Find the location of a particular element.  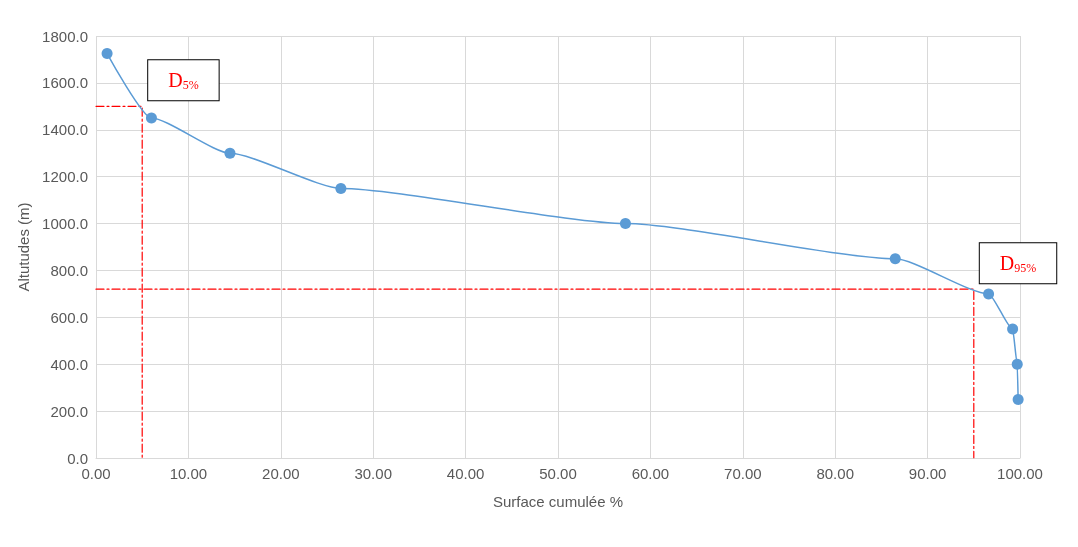

y-tick-label: 200.0 is located at coordinates (69, 411).